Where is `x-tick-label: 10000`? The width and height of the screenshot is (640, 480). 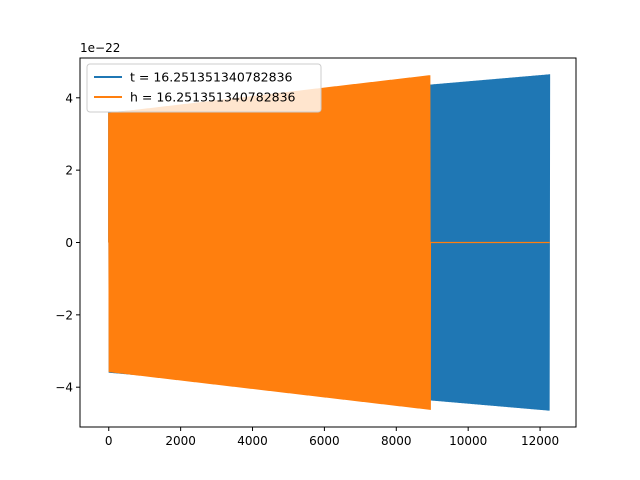
x-tick-label: 10000 is located at coordinates (468, 441).